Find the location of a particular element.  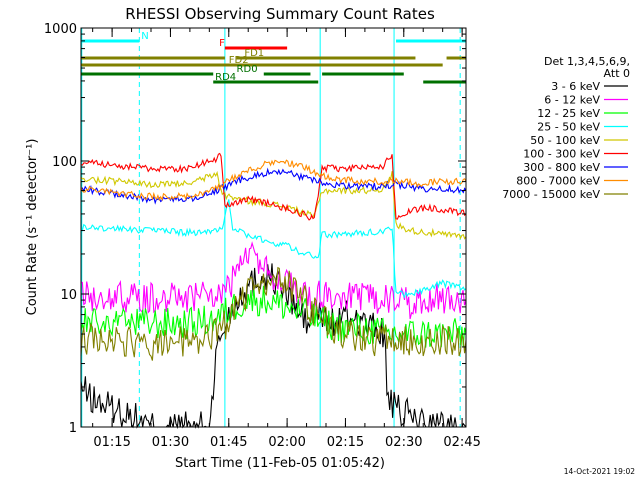

x-tick-label-0: 01:15 is located at coordinates (111, 442).